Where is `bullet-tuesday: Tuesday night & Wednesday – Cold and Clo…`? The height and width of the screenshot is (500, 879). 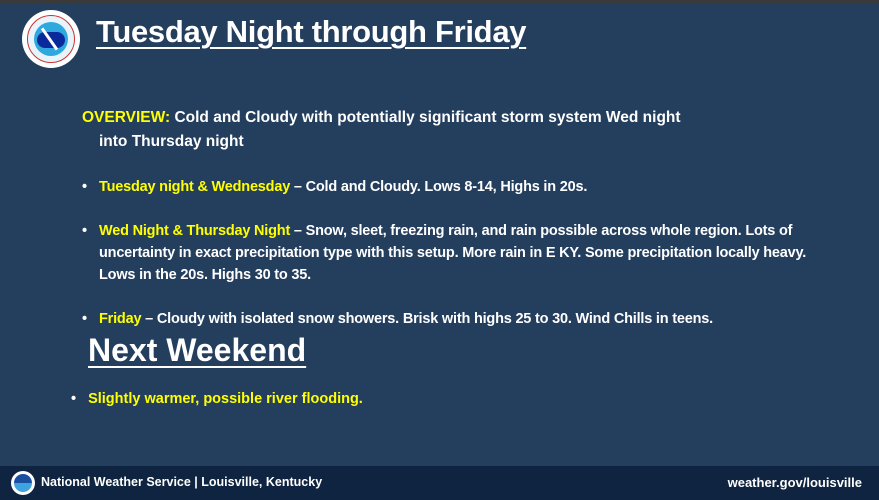 bullet-tuesday: Tuesday night & Wednesday – Cold and Clo… is located at coordinates (447, 187).